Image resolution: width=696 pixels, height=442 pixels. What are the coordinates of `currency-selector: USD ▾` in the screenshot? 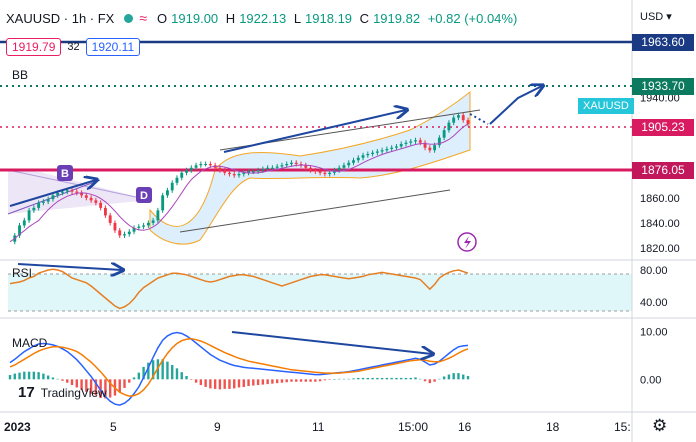 It's located at (656, 17).